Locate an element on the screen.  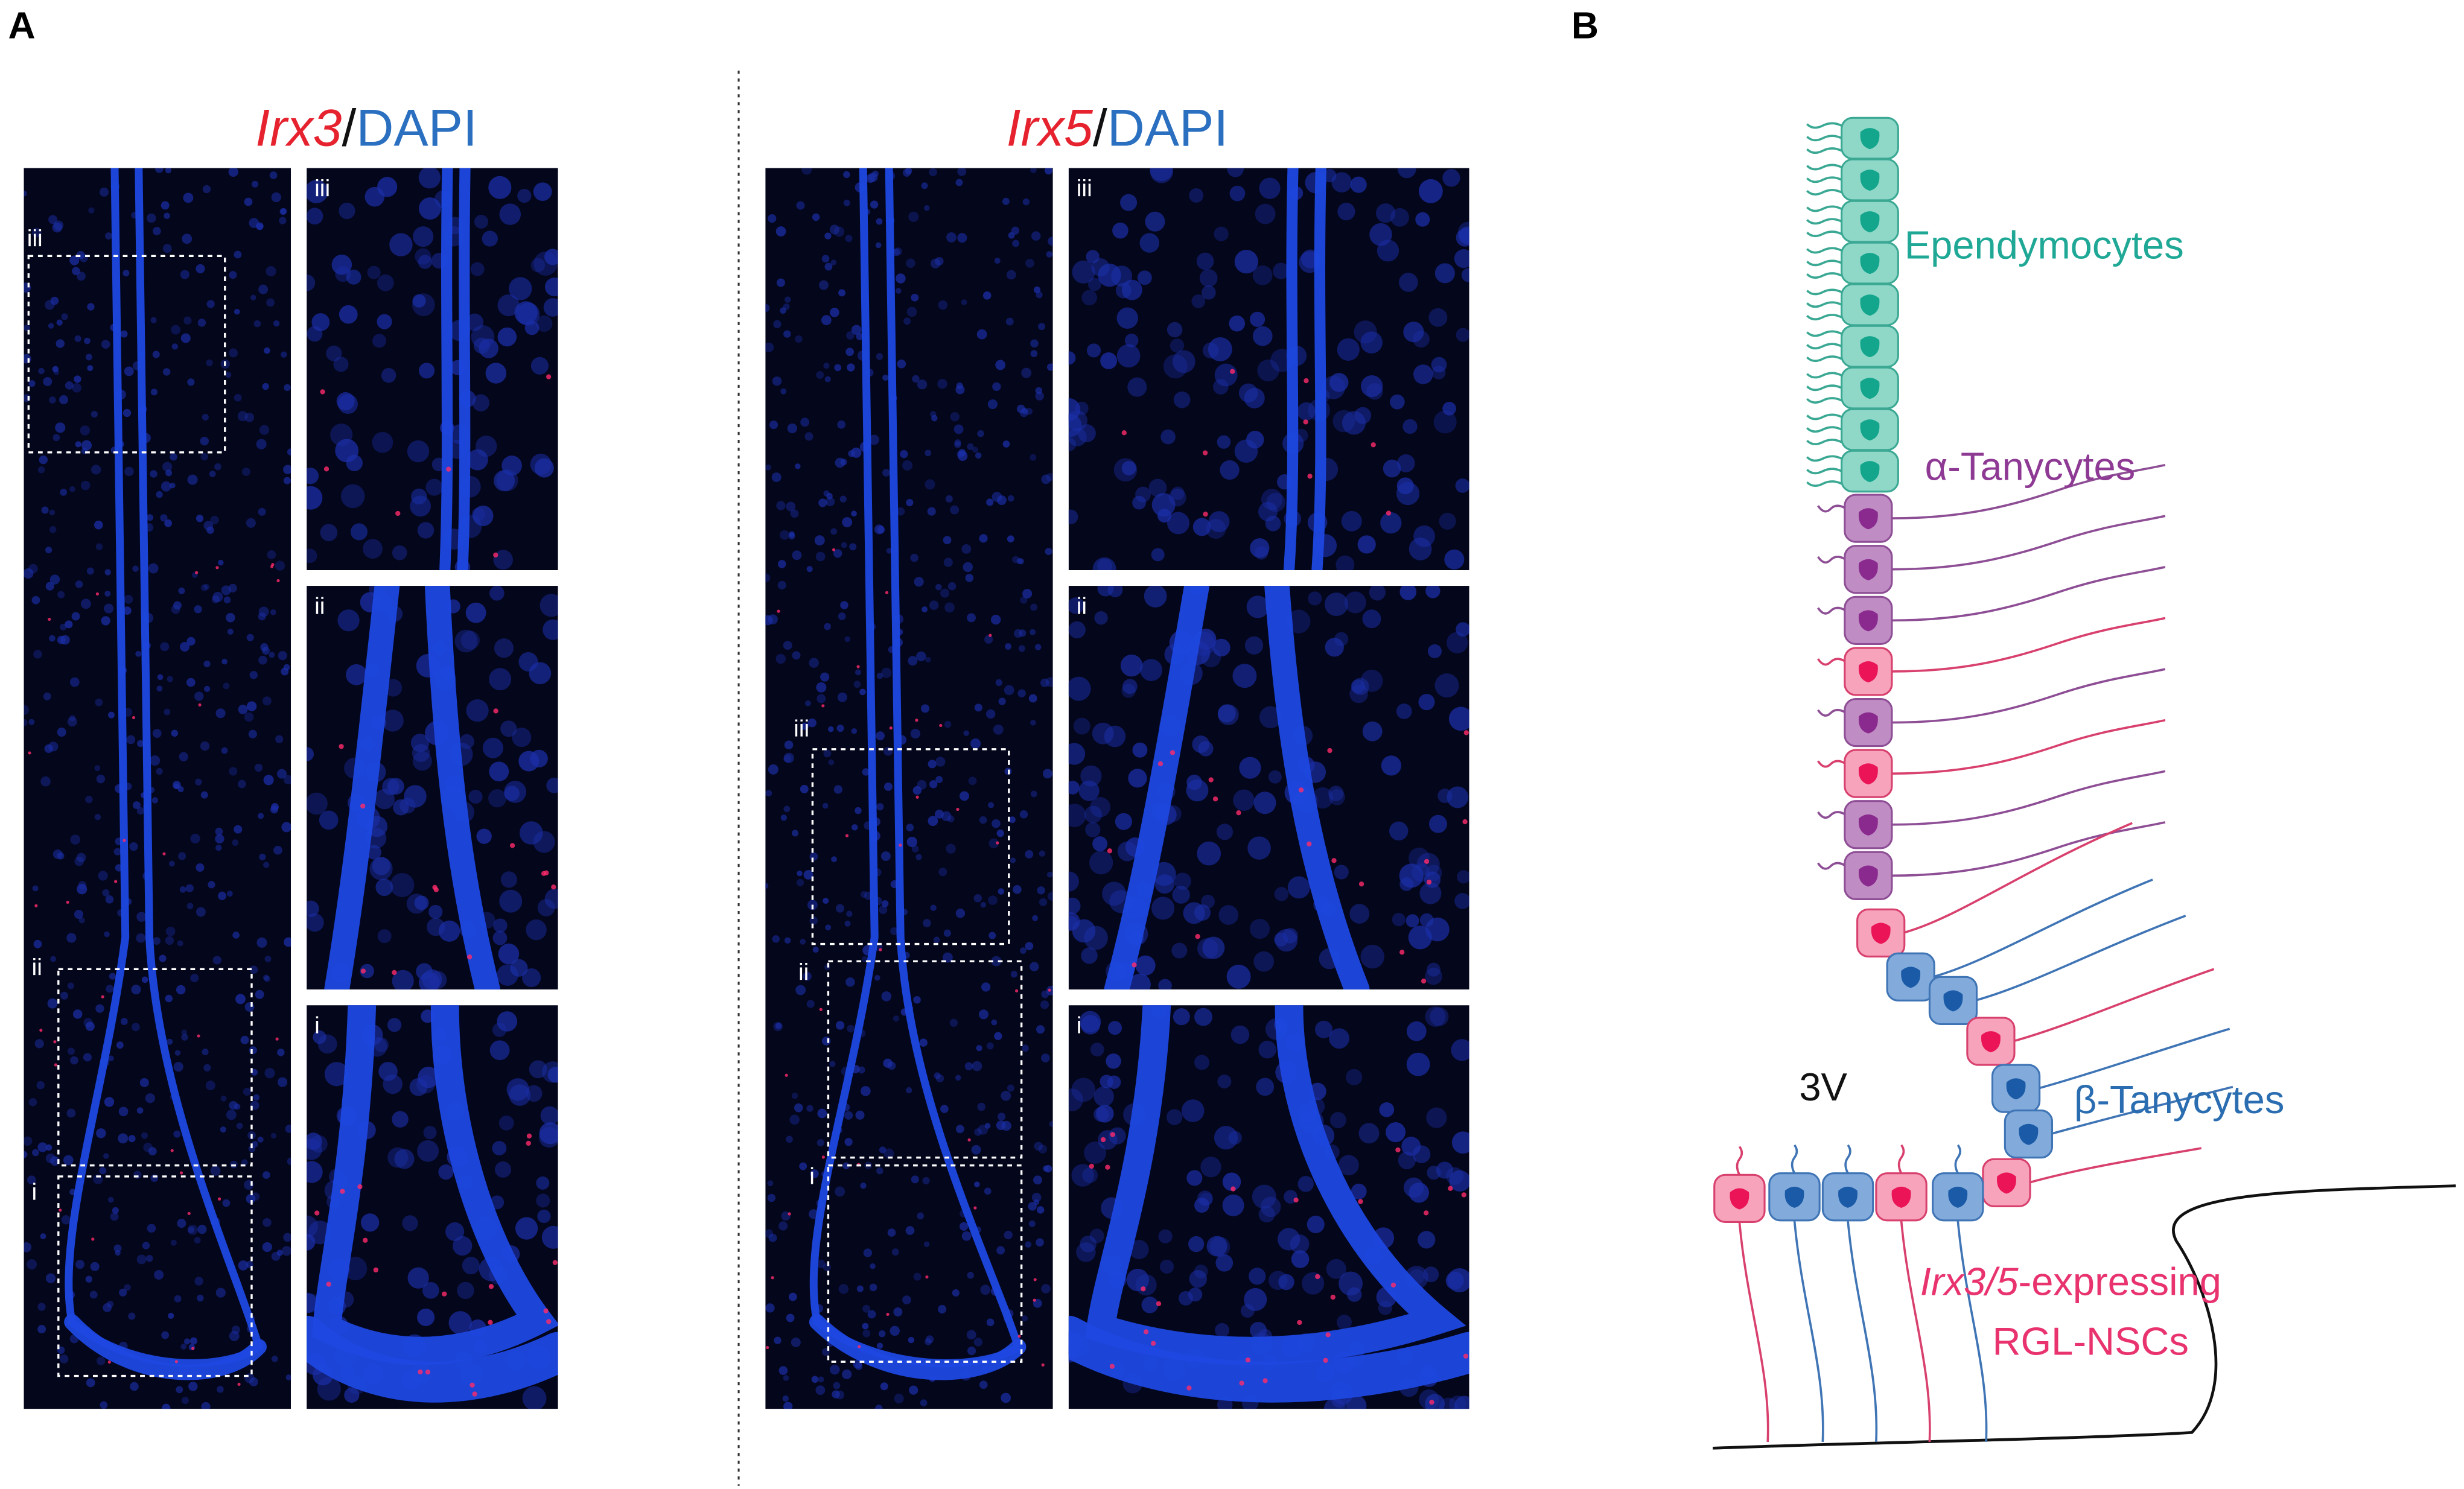
micrograph is located at coordinates (1268, 369).